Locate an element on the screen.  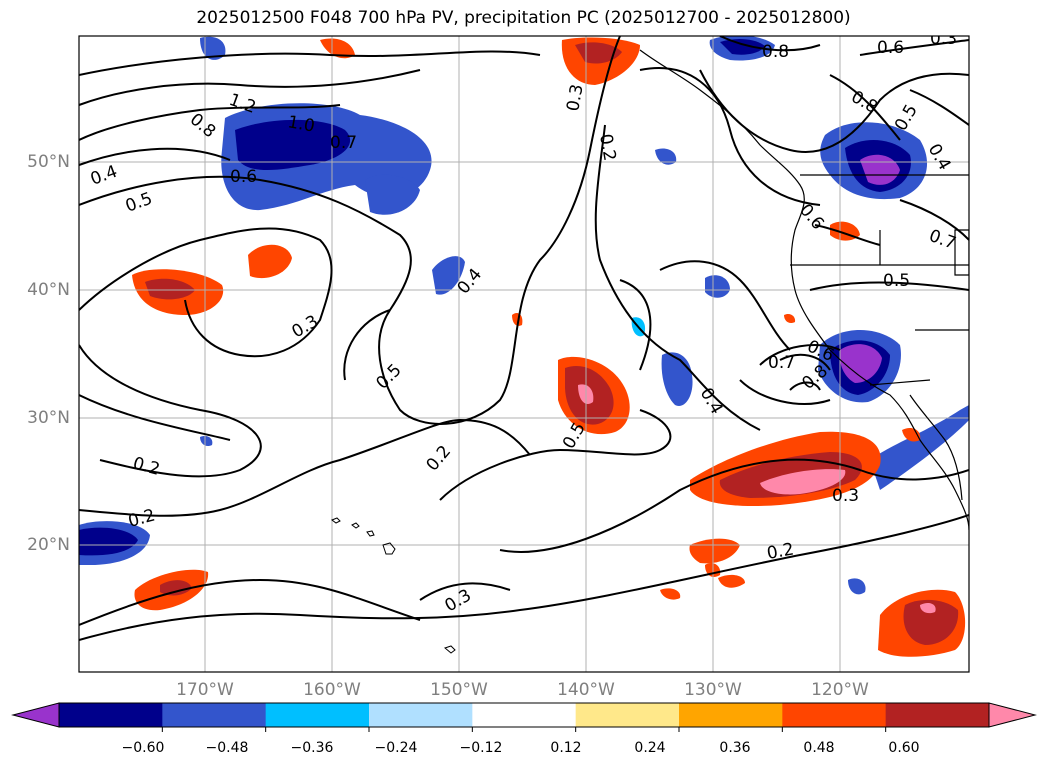
colorbar-tick-label: −0.36 is located at coordinates (312, 748).